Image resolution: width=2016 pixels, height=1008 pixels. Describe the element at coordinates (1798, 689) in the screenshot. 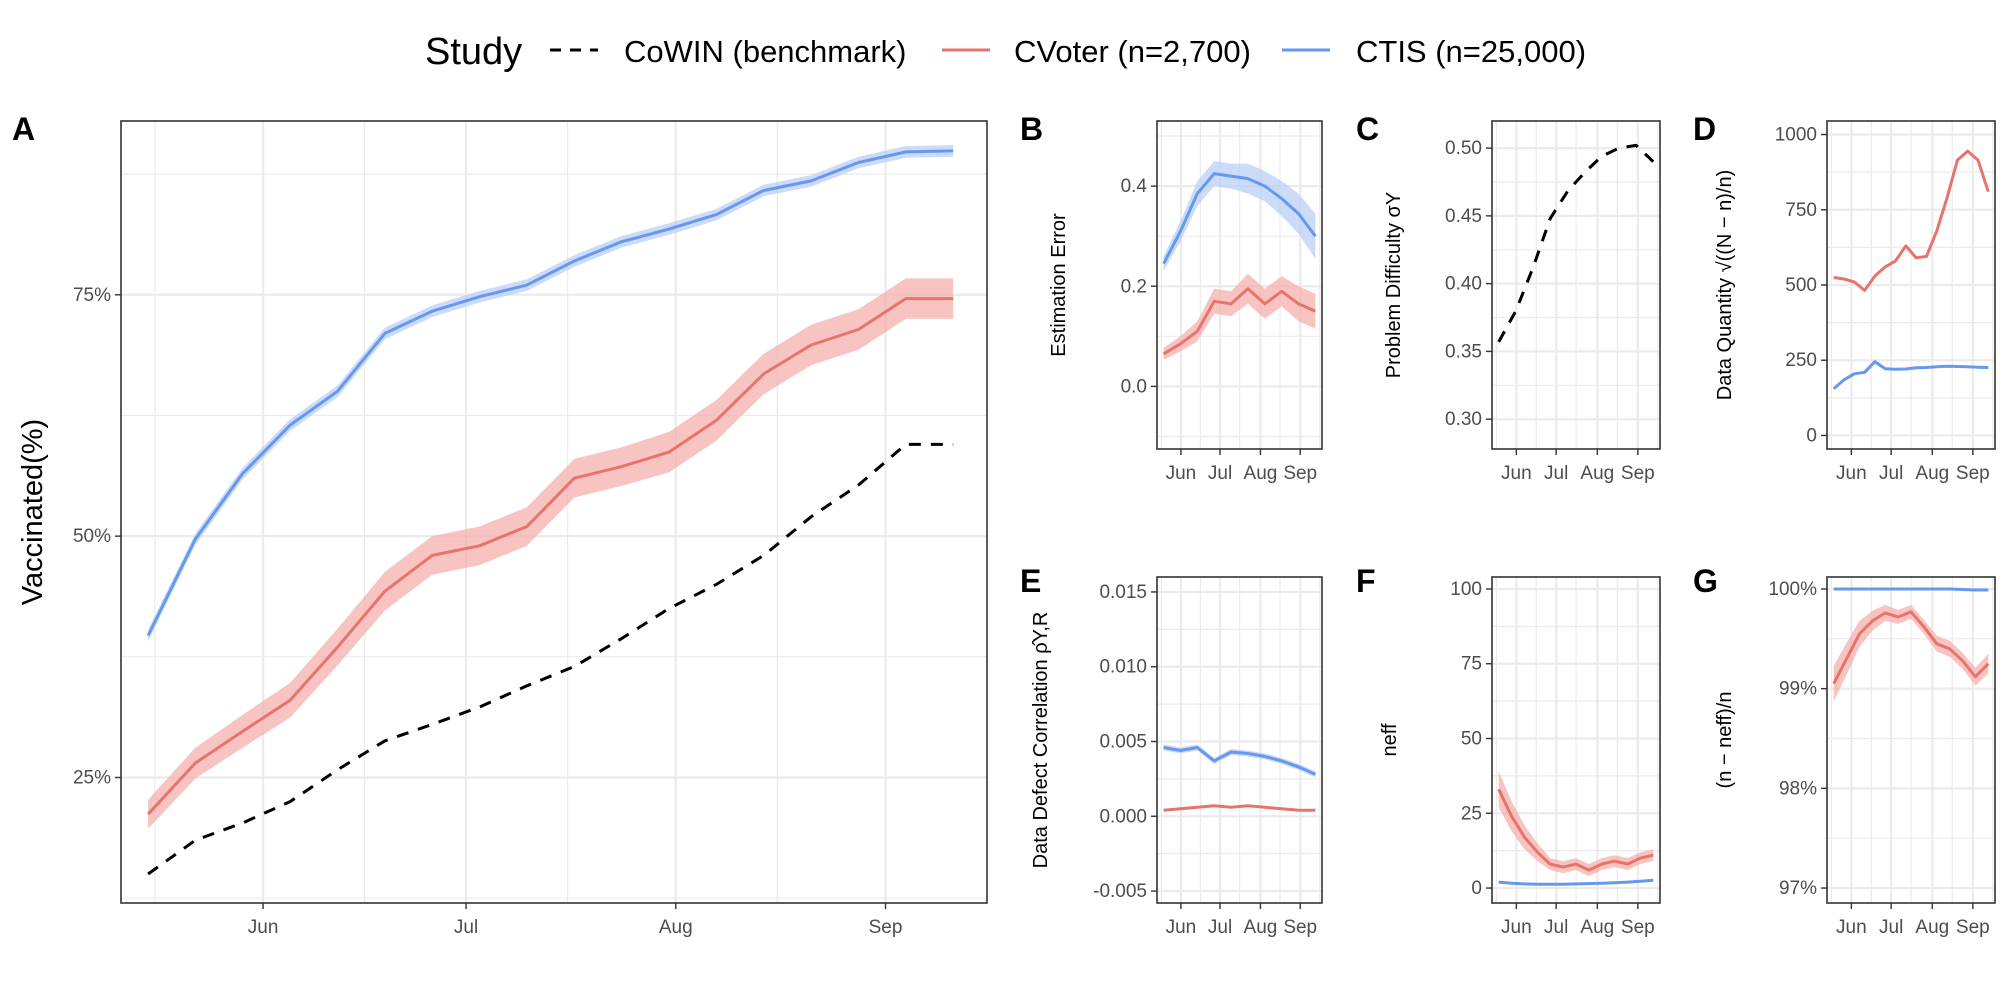

I see `y-tick-label: 99%` at that location.